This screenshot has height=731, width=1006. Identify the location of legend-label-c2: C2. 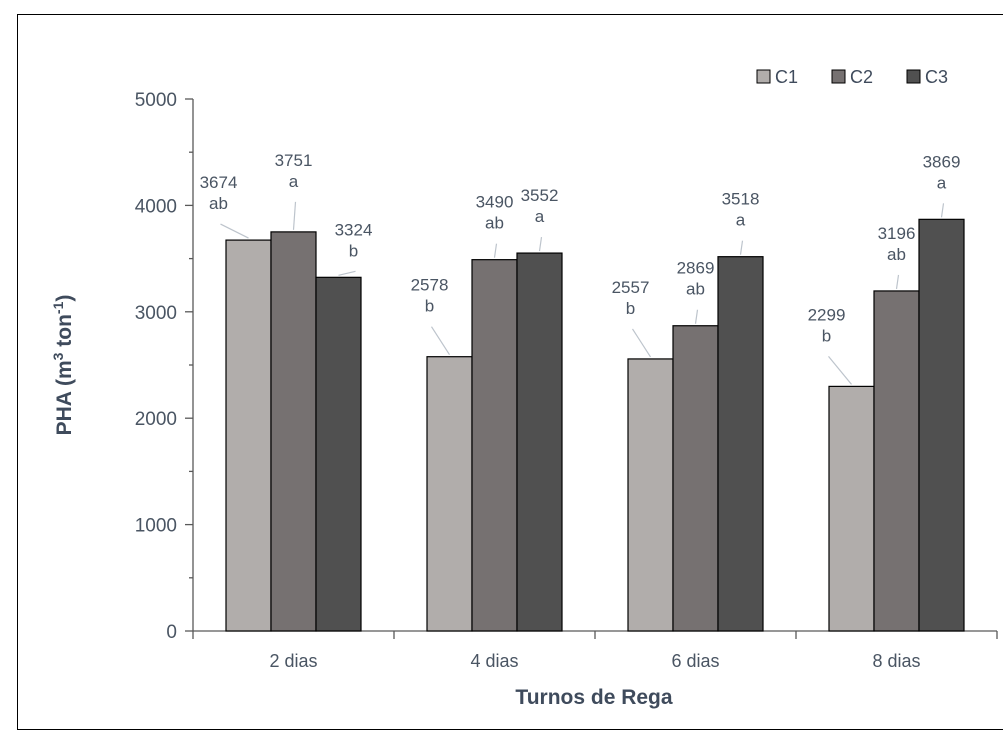
(861, 77).